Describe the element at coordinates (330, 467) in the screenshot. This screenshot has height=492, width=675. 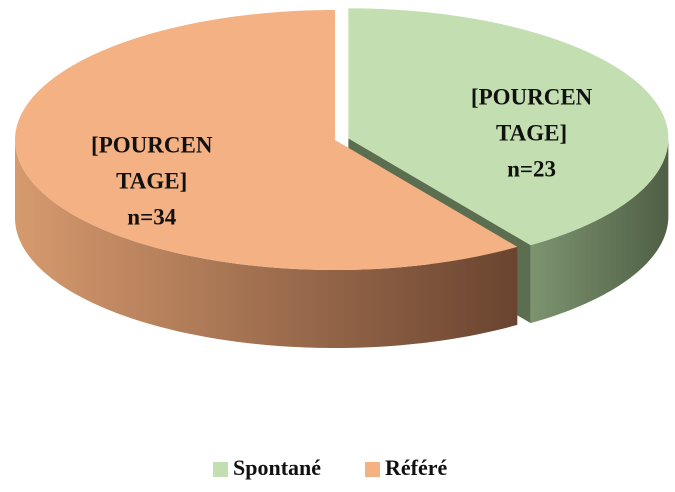
I see `legend: Spontané Référé` at that location.